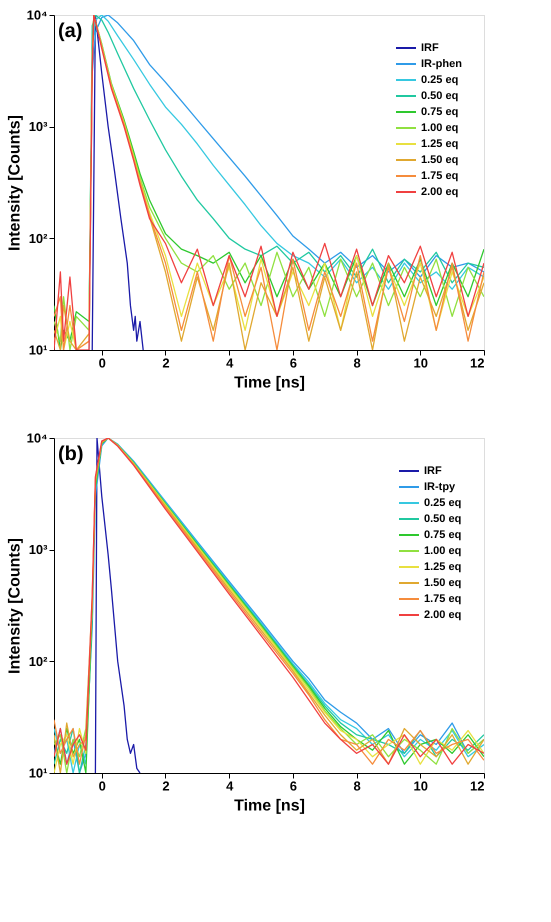  What do you see at coordinates (71, 454) in the screenshot?
I see `annotation: (b)` at bounding box center [71, 454].